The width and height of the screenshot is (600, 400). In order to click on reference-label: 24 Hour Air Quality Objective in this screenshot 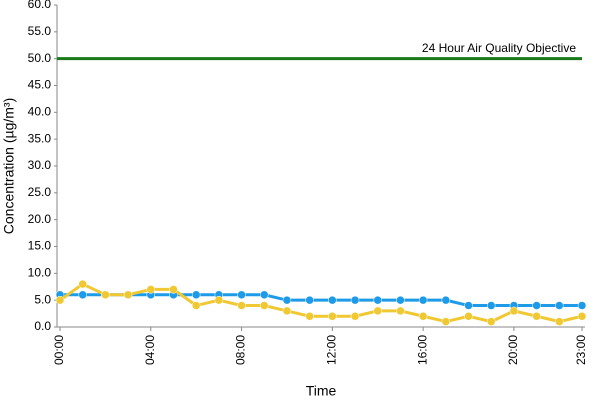, I will do `click(499, 48)`.